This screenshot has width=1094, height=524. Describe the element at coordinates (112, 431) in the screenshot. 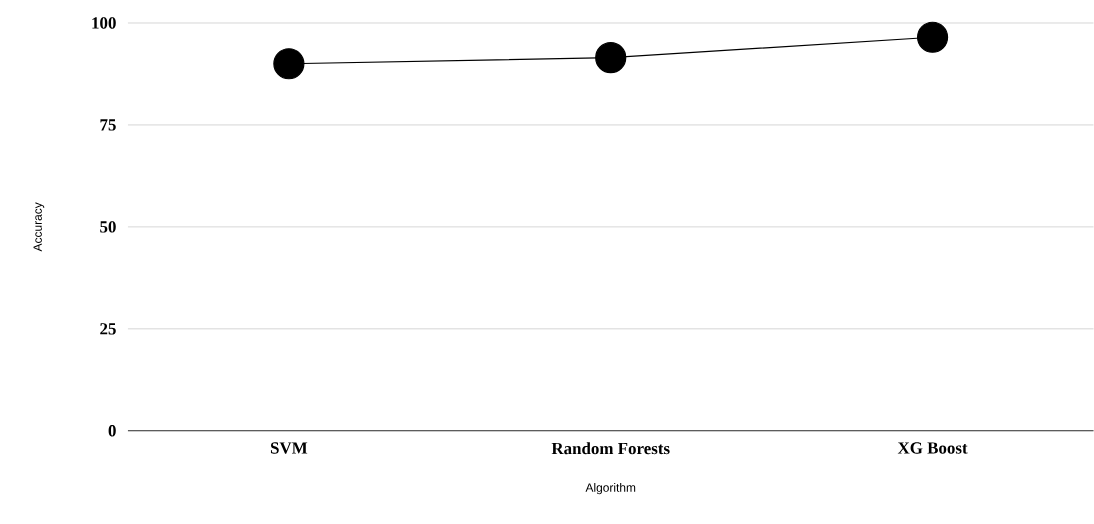

I see `y-tick-label: 0` at that location.